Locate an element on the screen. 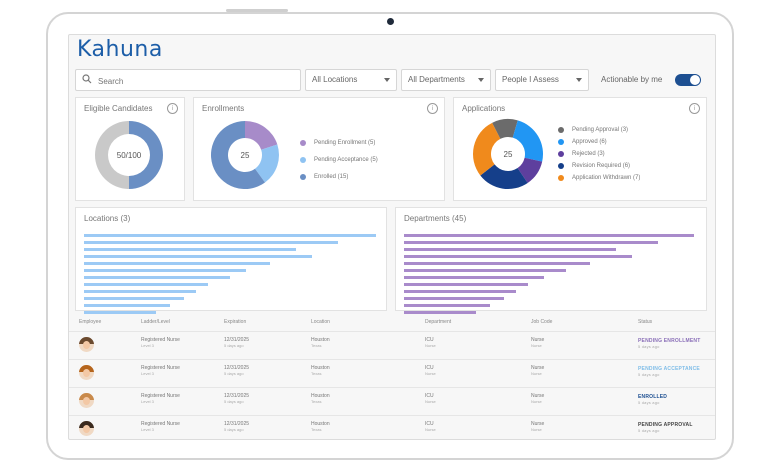 This screenshot has height=470, width=780. card-title: Eligible Candidates is located at coordinates (118, 108).